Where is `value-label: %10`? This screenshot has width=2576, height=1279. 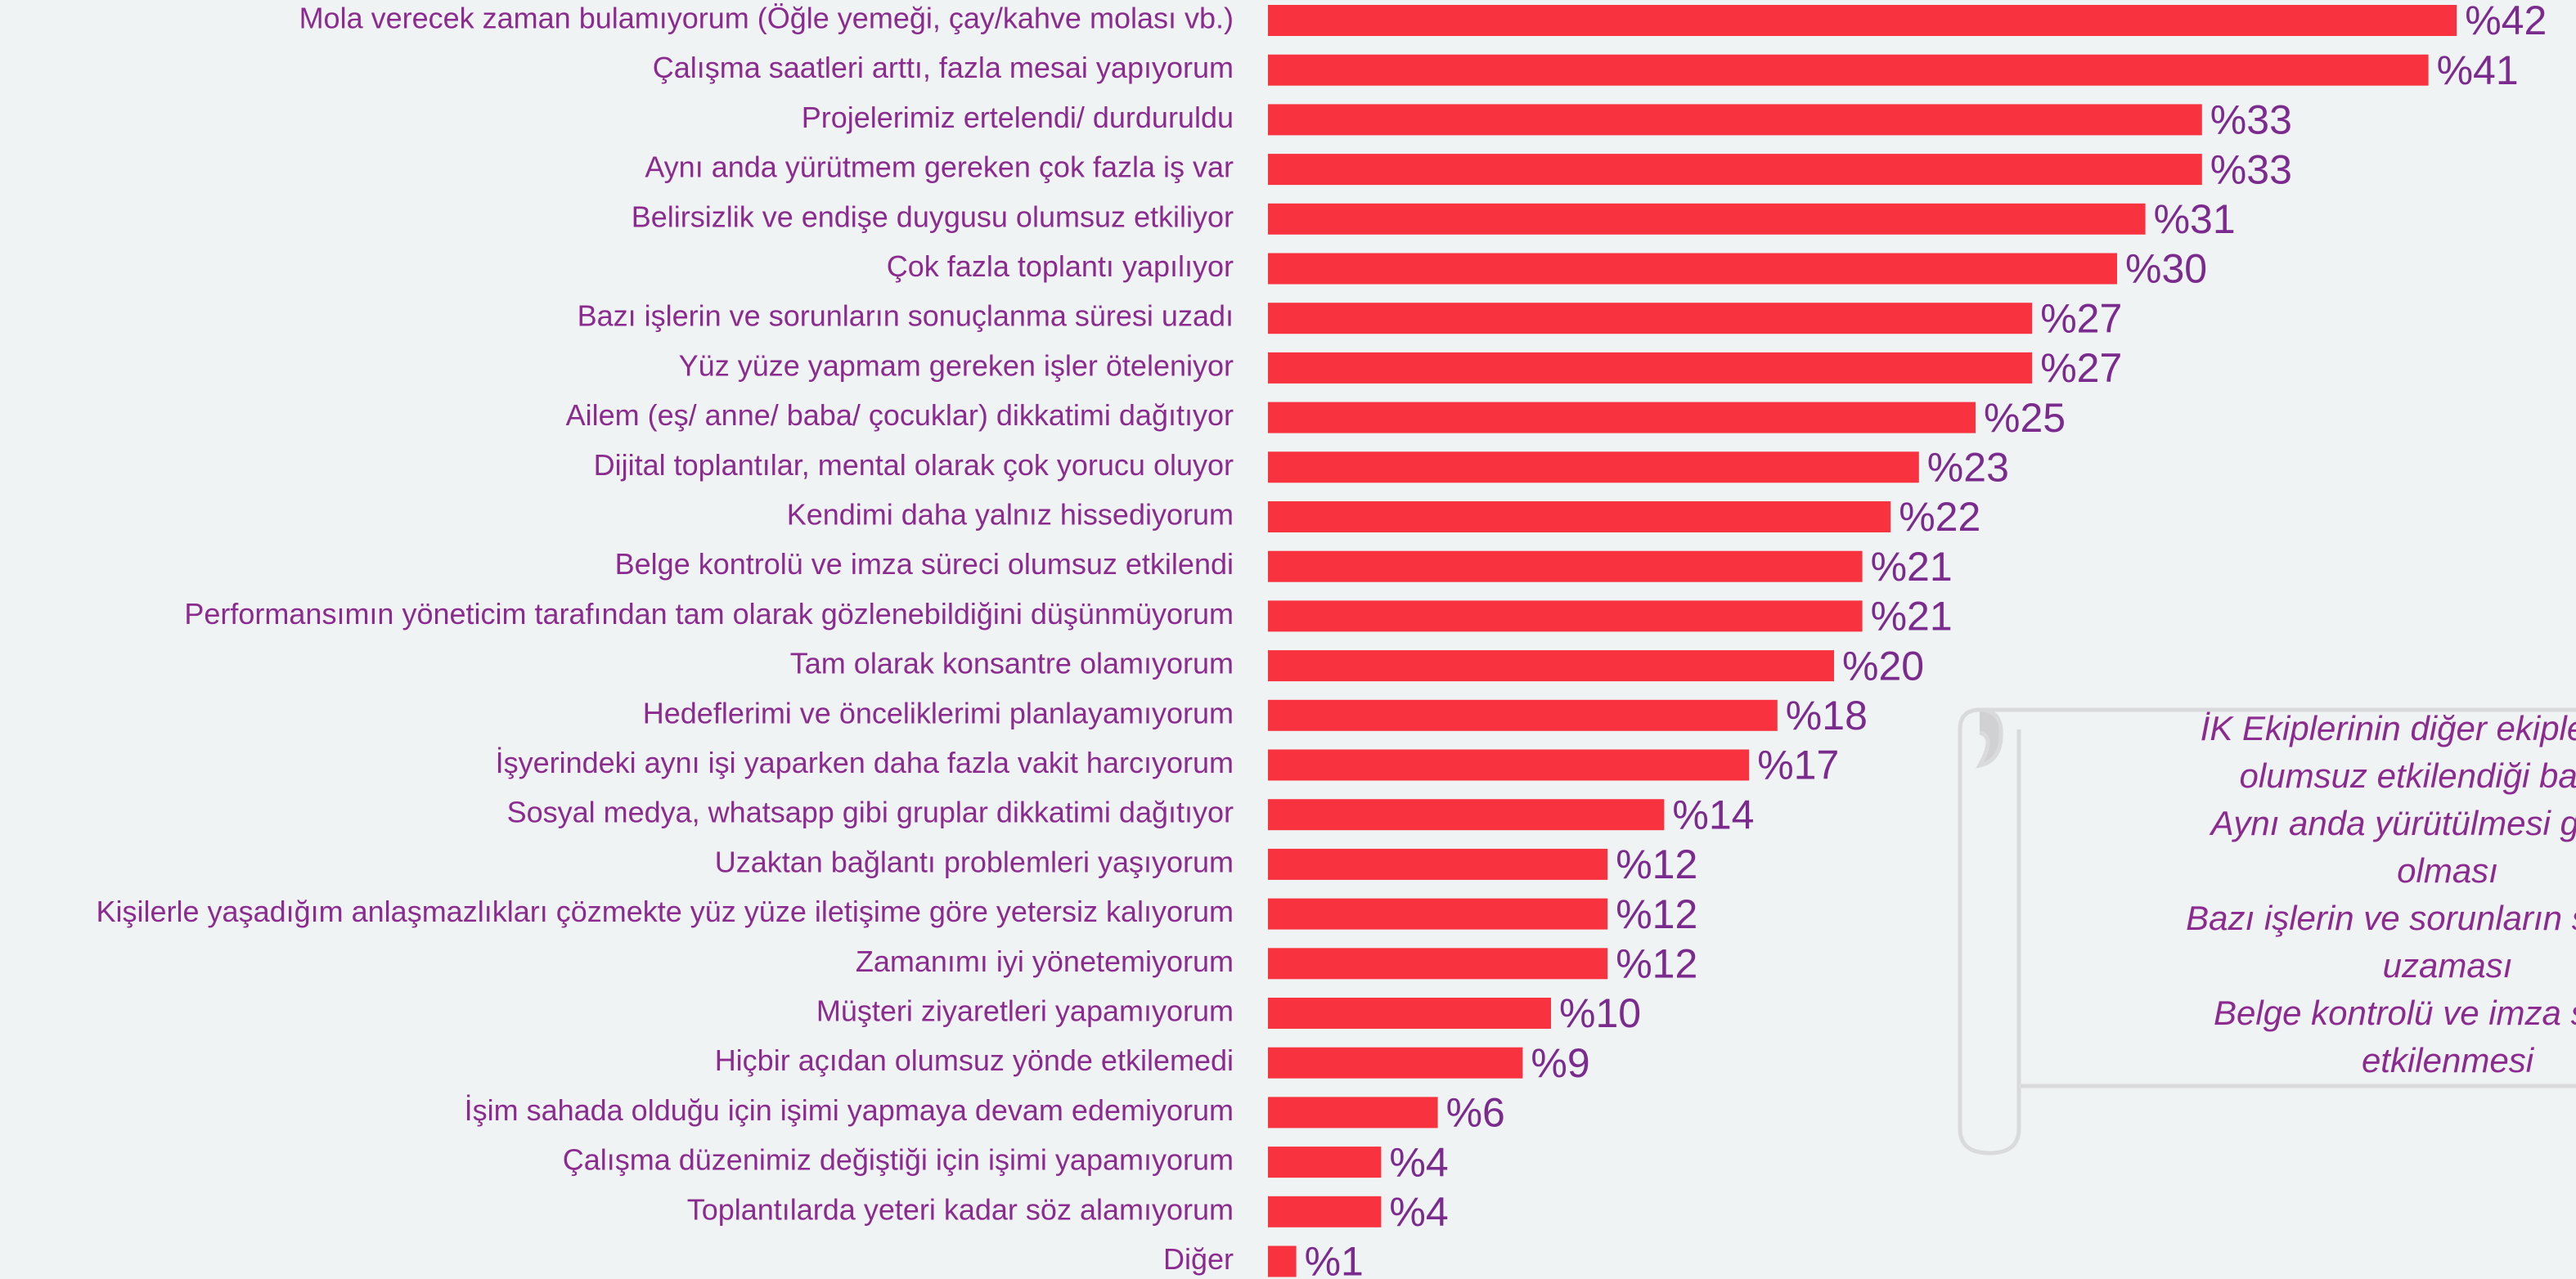 value-label: %10 is located at coordinates (1600, 1013).